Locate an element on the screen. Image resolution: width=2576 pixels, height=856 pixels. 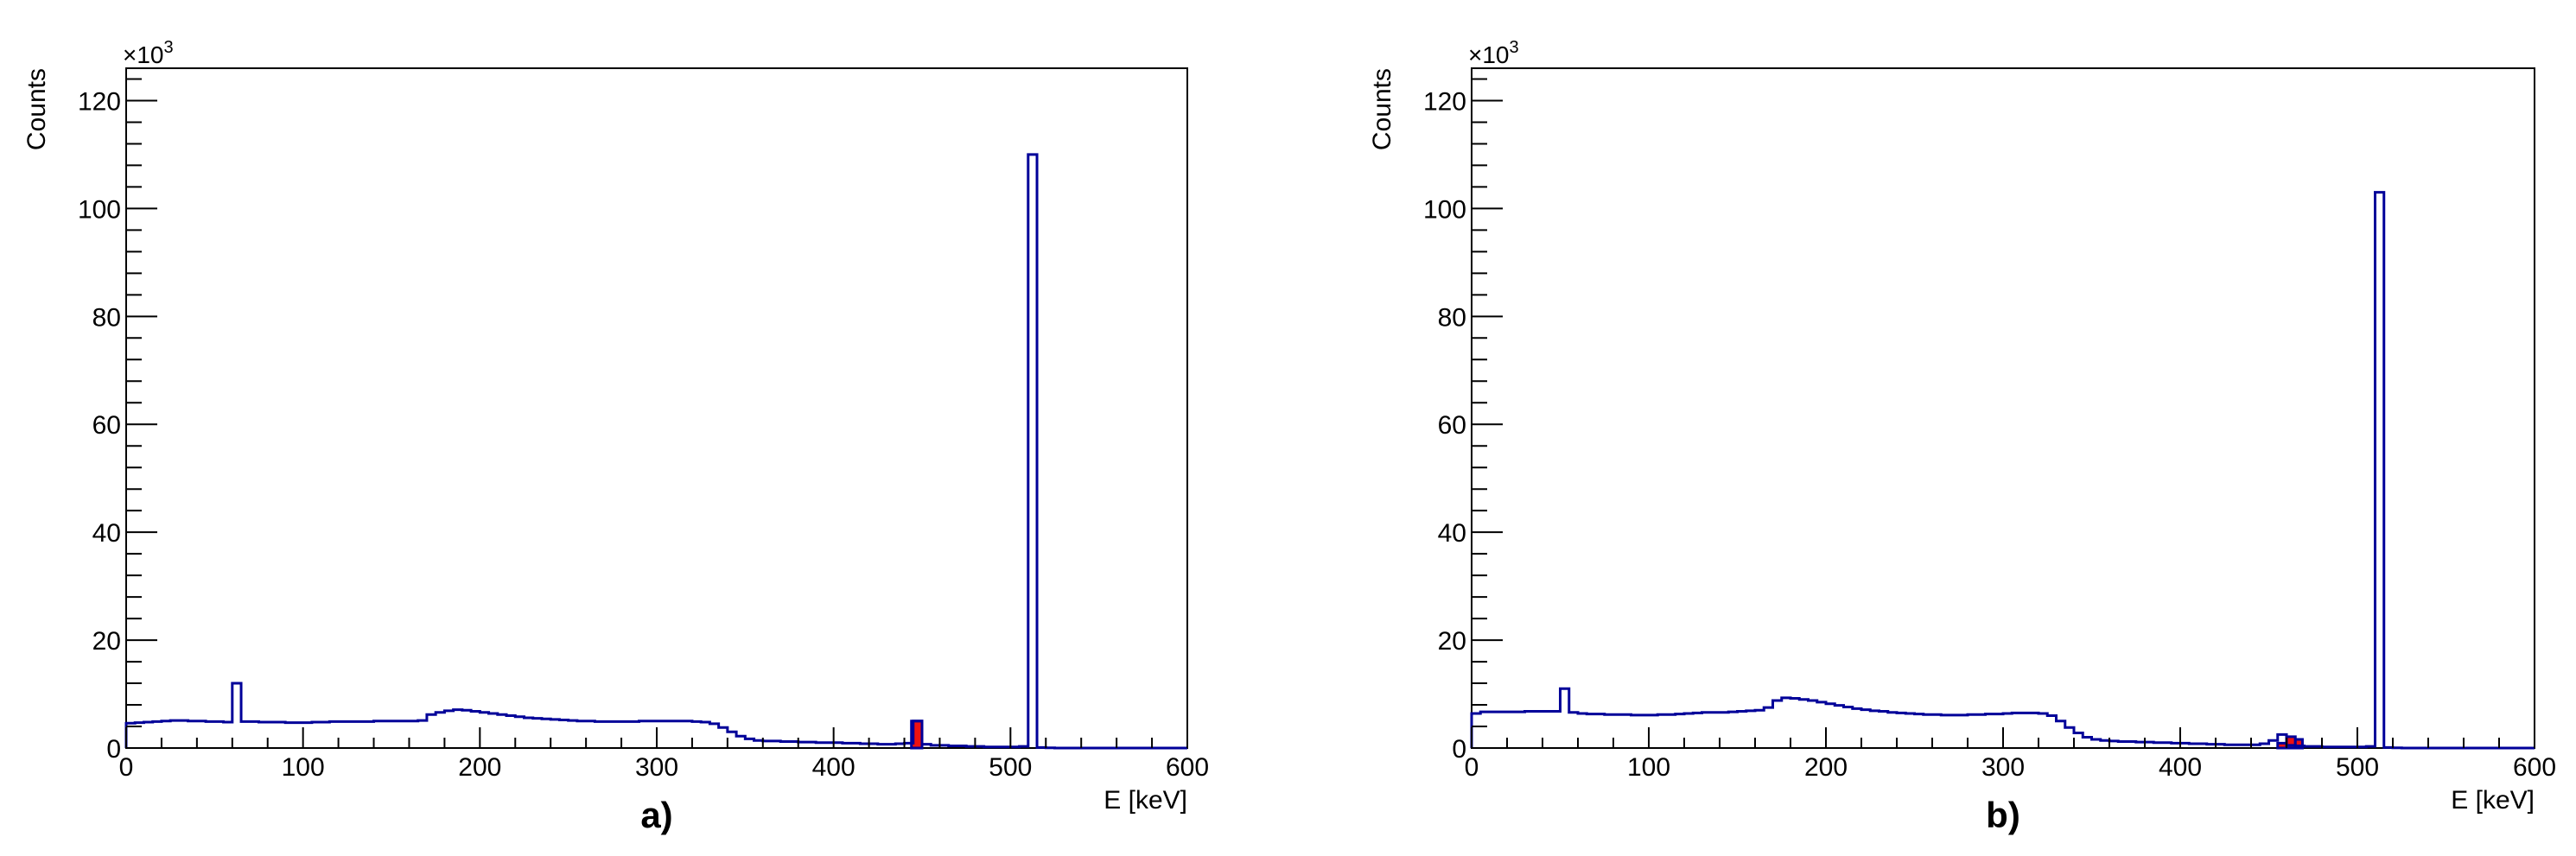
panel-caption: b) is located at coordinates (2003, 815).